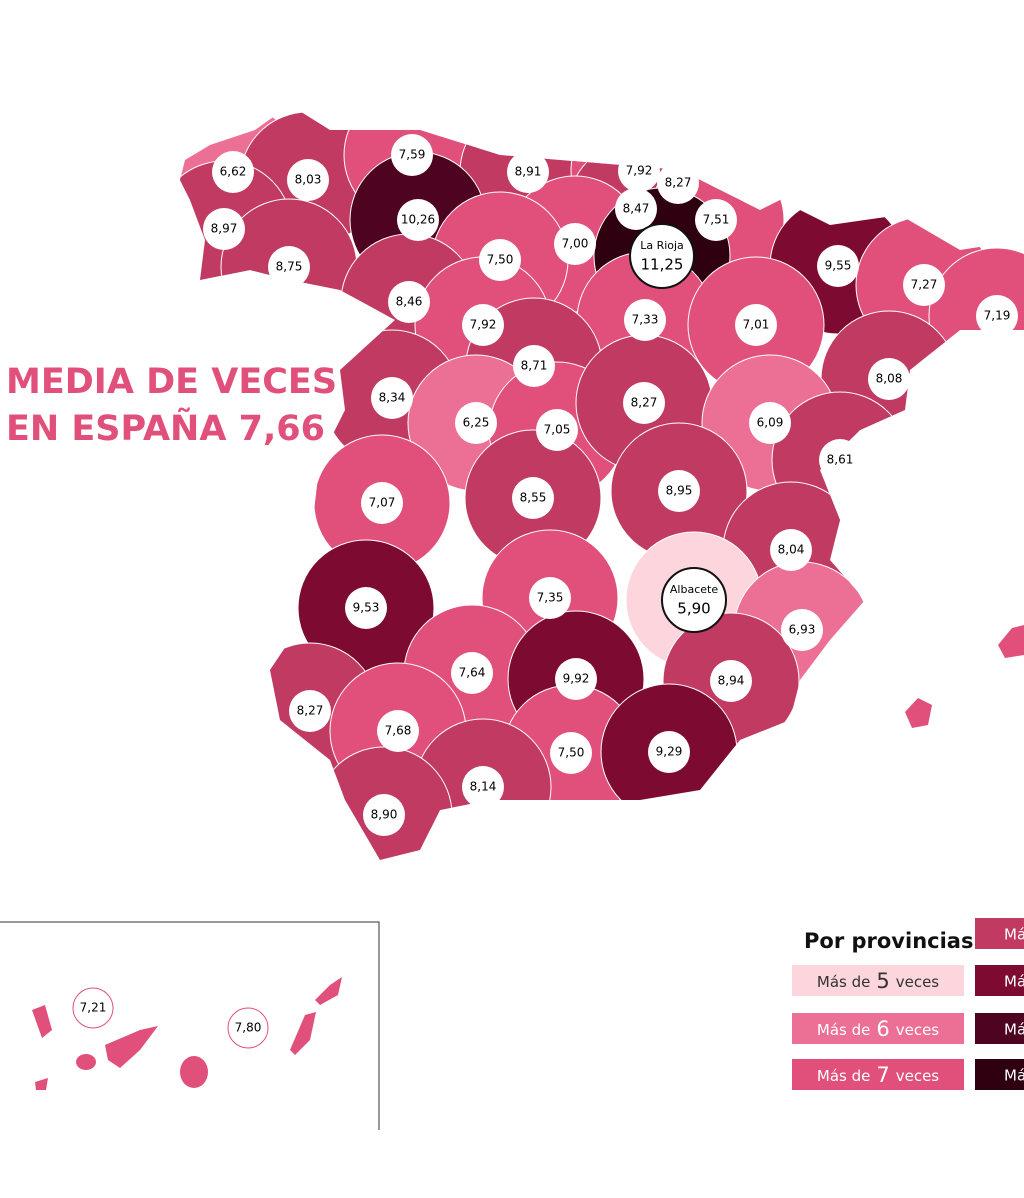 The image size is (1024, 1198). I want to click on province-value: 7,05, so click(557, 430).